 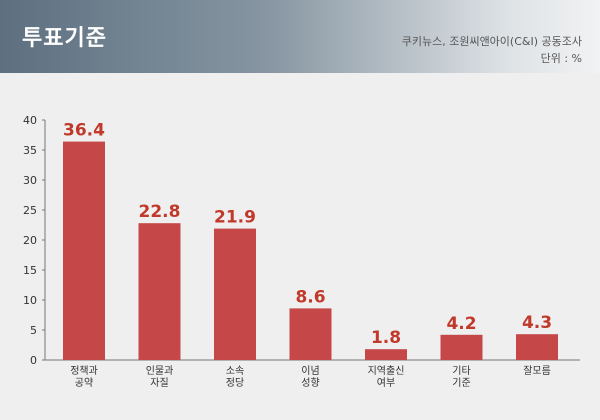 I want to click on category-label: 정책과, so click(x=84, y=371).